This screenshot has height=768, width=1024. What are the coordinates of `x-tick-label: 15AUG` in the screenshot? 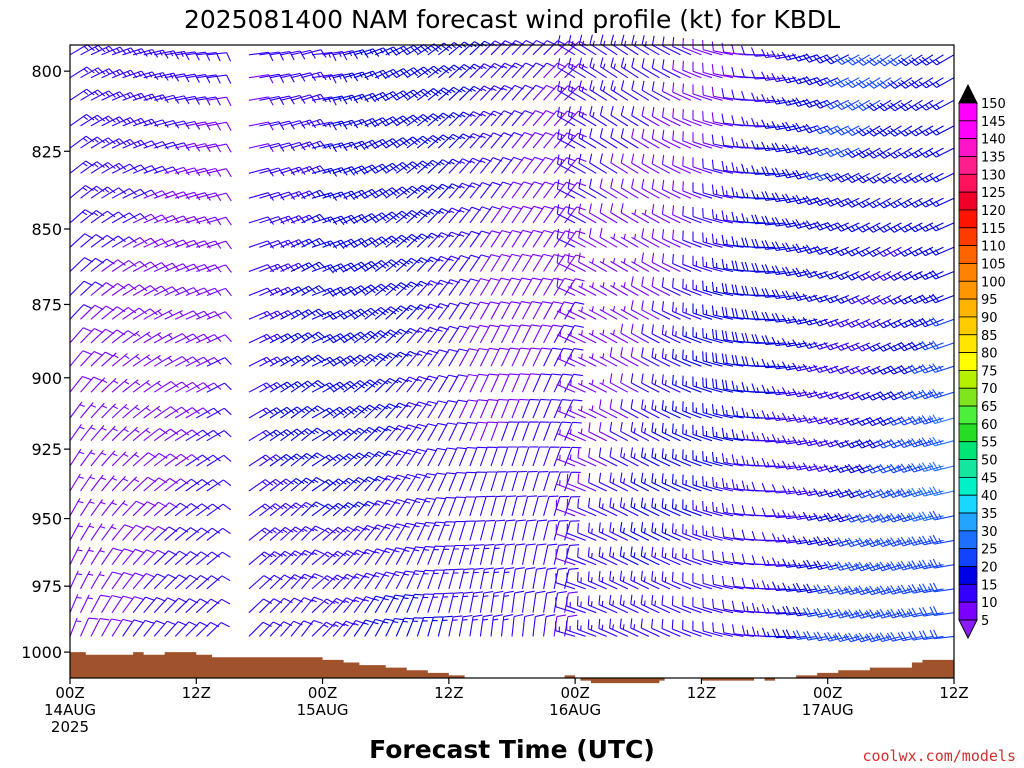 It's located at (323, 710).